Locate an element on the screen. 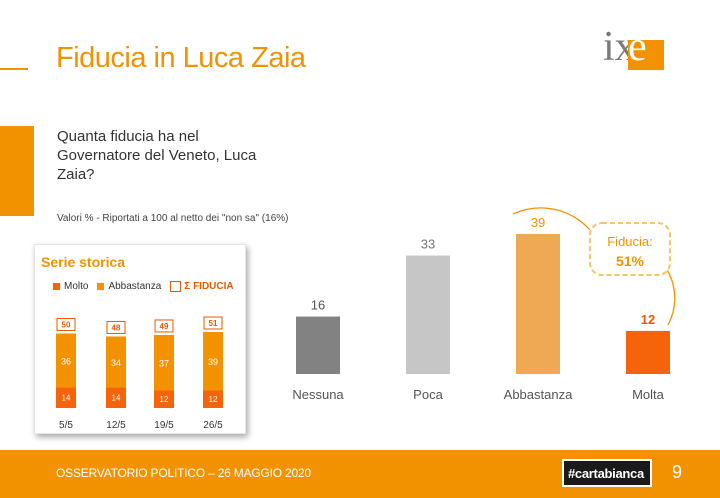 The height and width of the screenshot is (498, 720). footer-text: OSSERVATORIO POLITICO – 26 MAGGIO 2020 is located at coordinates (183, 473).